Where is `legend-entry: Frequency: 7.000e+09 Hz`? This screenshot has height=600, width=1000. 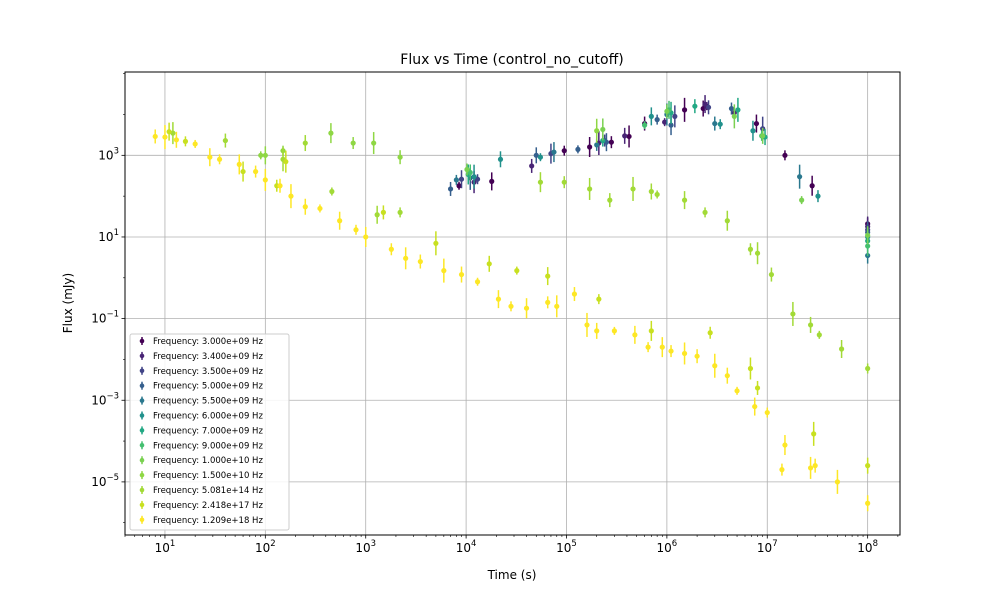
legend-entry: Frequency: 7.000e+09 Hz is located at coordinates (208, 431).